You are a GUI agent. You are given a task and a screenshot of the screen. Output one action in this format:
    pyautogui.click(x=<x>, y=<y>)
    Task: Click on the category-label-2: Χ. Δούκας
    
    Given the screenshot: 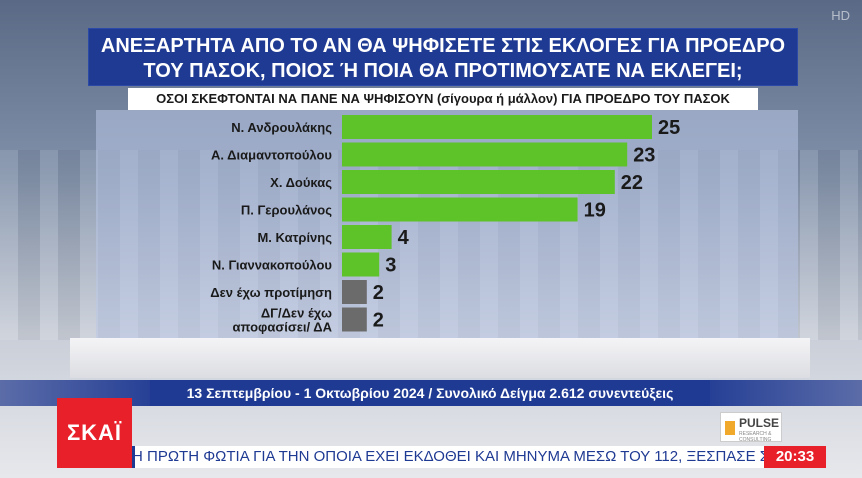 What is the action you would take?
    pyautogui.click(x=301, y=182)
    